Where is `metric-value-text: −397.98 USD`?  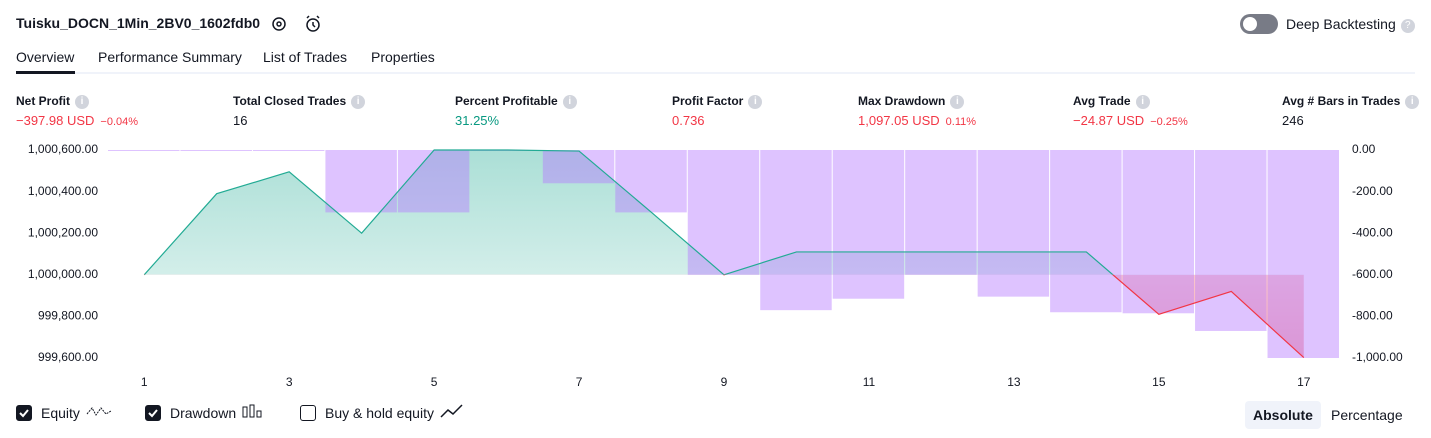
metric-value-text: −397.98 USD is located at coordinates (55, 120).